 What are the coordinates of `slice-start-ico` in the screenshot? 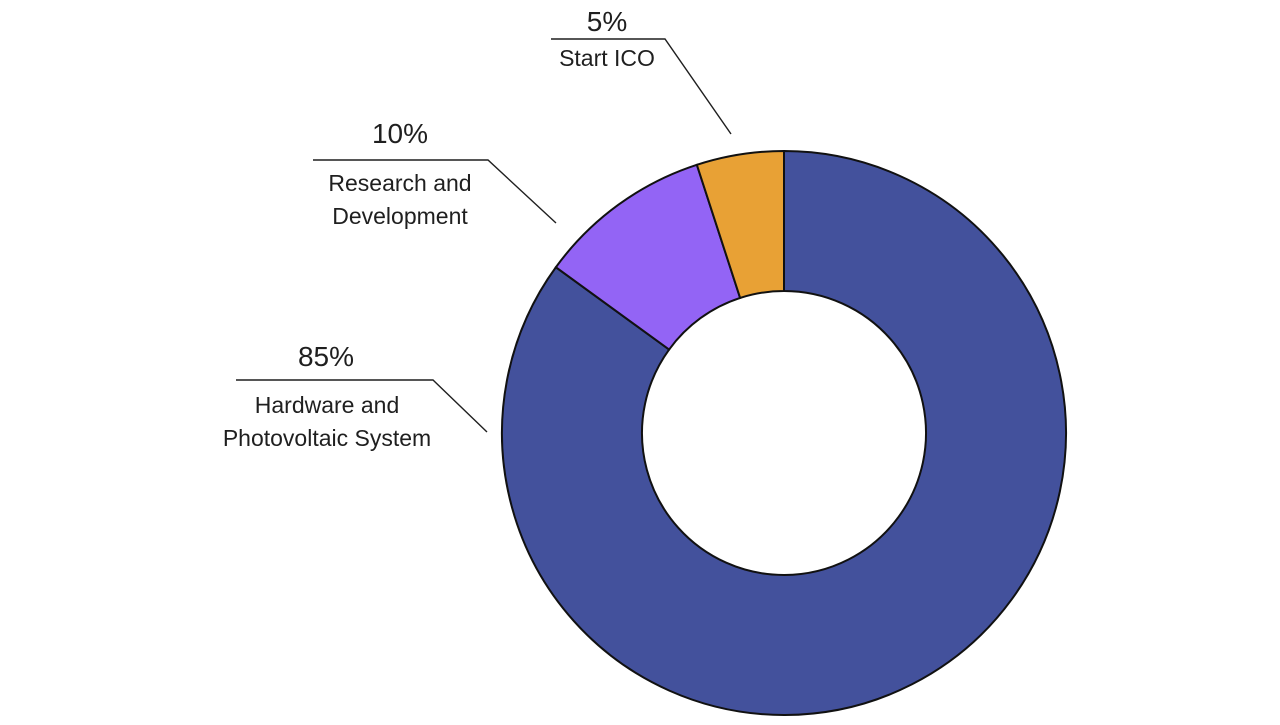 It's located at (740, 224).